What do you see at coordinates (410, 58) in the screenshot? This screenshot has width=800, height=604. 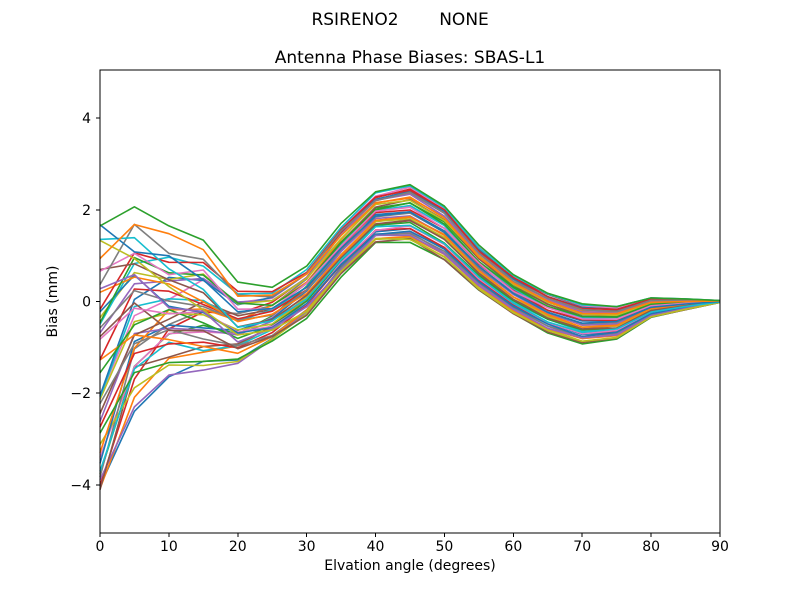 I see `axes-title: Antenna Phase Biases: SBAS-L1` at bounding box center [410, 58].